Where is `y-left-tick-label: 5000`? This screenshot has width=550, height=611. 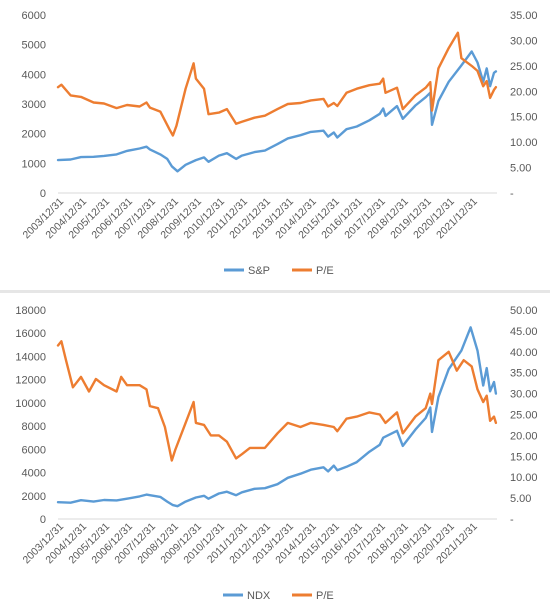
y-left-tick-label: 5000 is located at coordinates (34, 46).